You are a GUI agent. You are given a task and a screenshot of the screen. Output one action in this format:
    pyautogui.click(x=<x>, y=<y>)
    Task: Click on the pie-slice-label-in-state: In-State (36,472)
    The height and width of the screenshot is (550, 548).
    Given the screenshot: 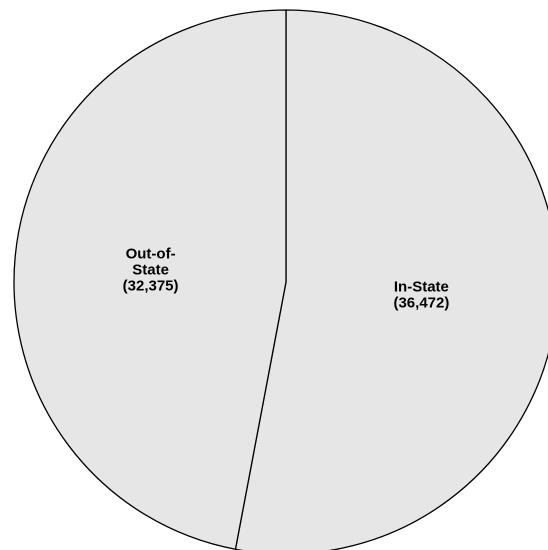 What is the action you would take?
    pyautogui.click(x=421, y=295)
    